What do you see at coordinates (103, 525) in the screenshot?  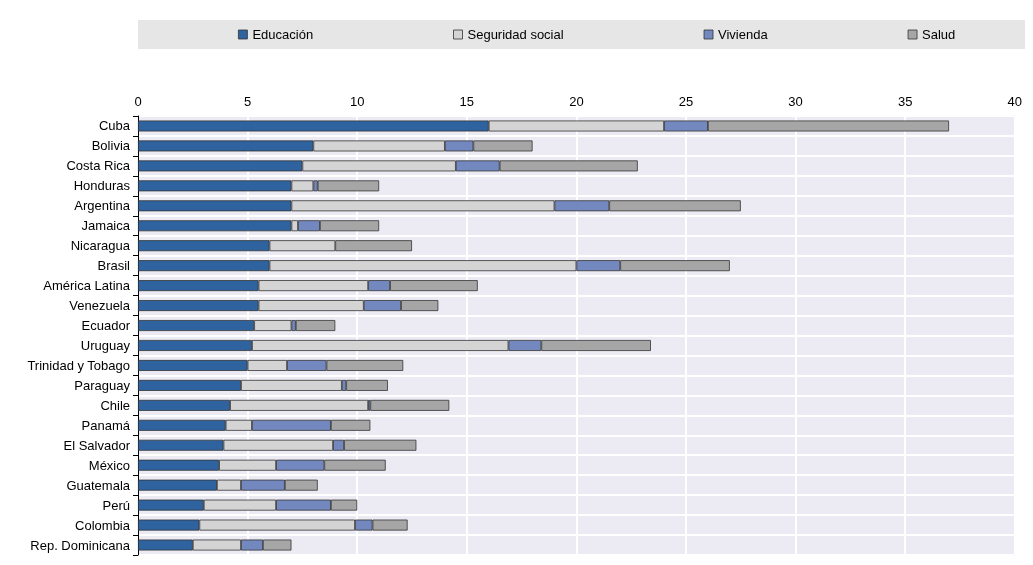 I see `y-tick-label: Colombia` at bounding box center [103, 525].